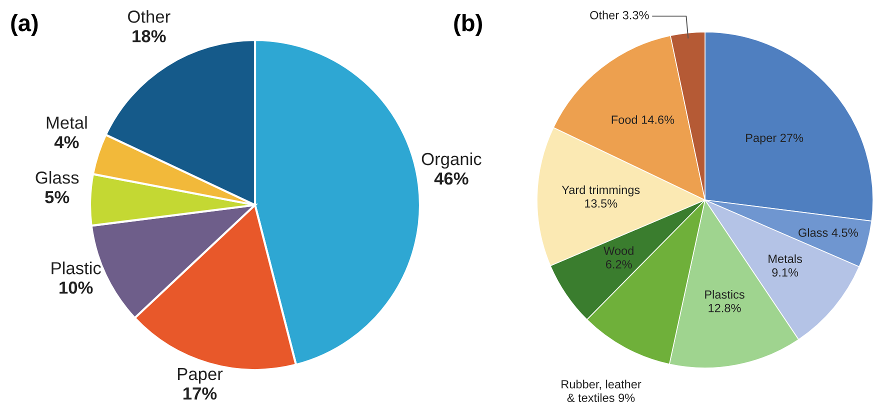 The width and height of the screenshot is (876, 417). Describe the element at coordinates (643, 119) in the screenshot. I see `slice-label: Food 14.6%` at that location.